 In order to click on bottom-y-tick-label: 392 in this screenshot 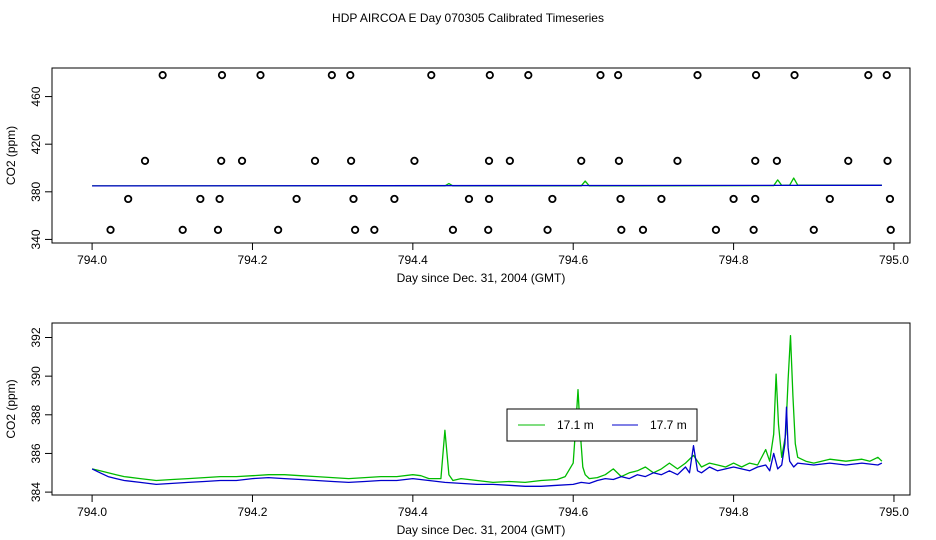, I will do `click(36, 337)`.